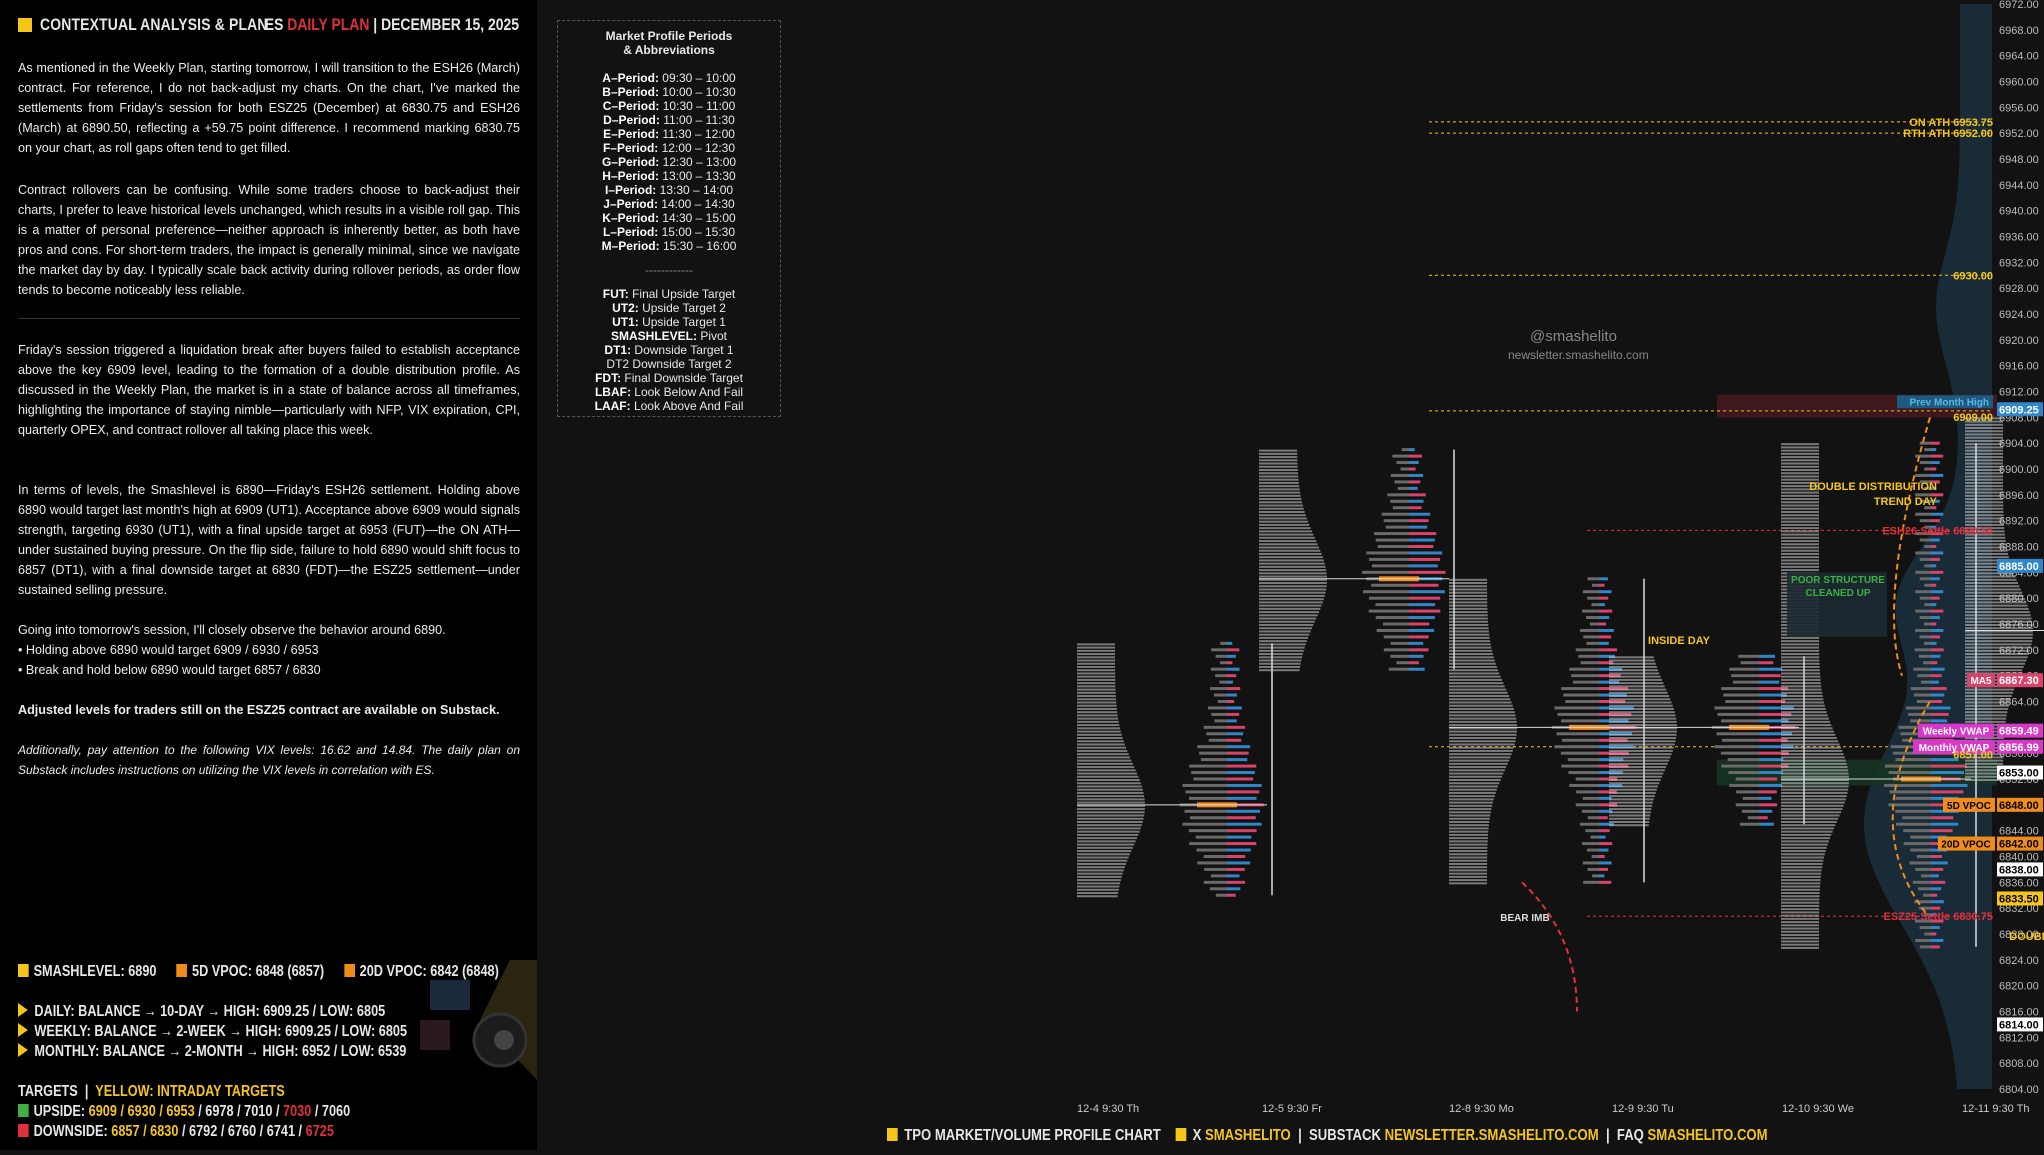 This screenshot has height=1155, width=2044. I want to click on downside-intraday: 6857 / 6830, so click(144, 1131).